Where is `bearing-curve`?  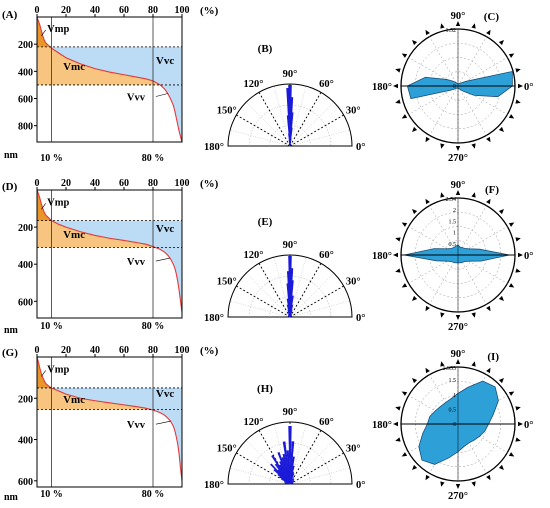 bearing-curve is located at coordinates (109, 418).